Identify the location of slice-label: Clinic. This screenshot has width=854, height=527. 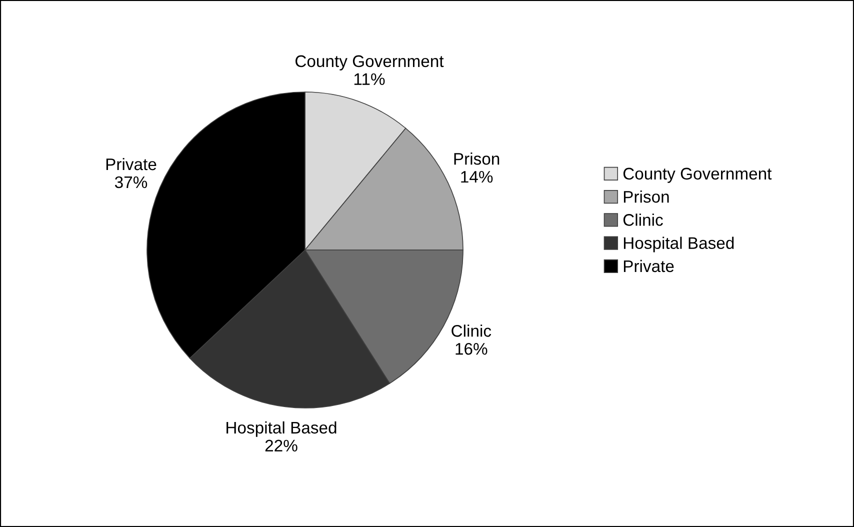
(472, 330).